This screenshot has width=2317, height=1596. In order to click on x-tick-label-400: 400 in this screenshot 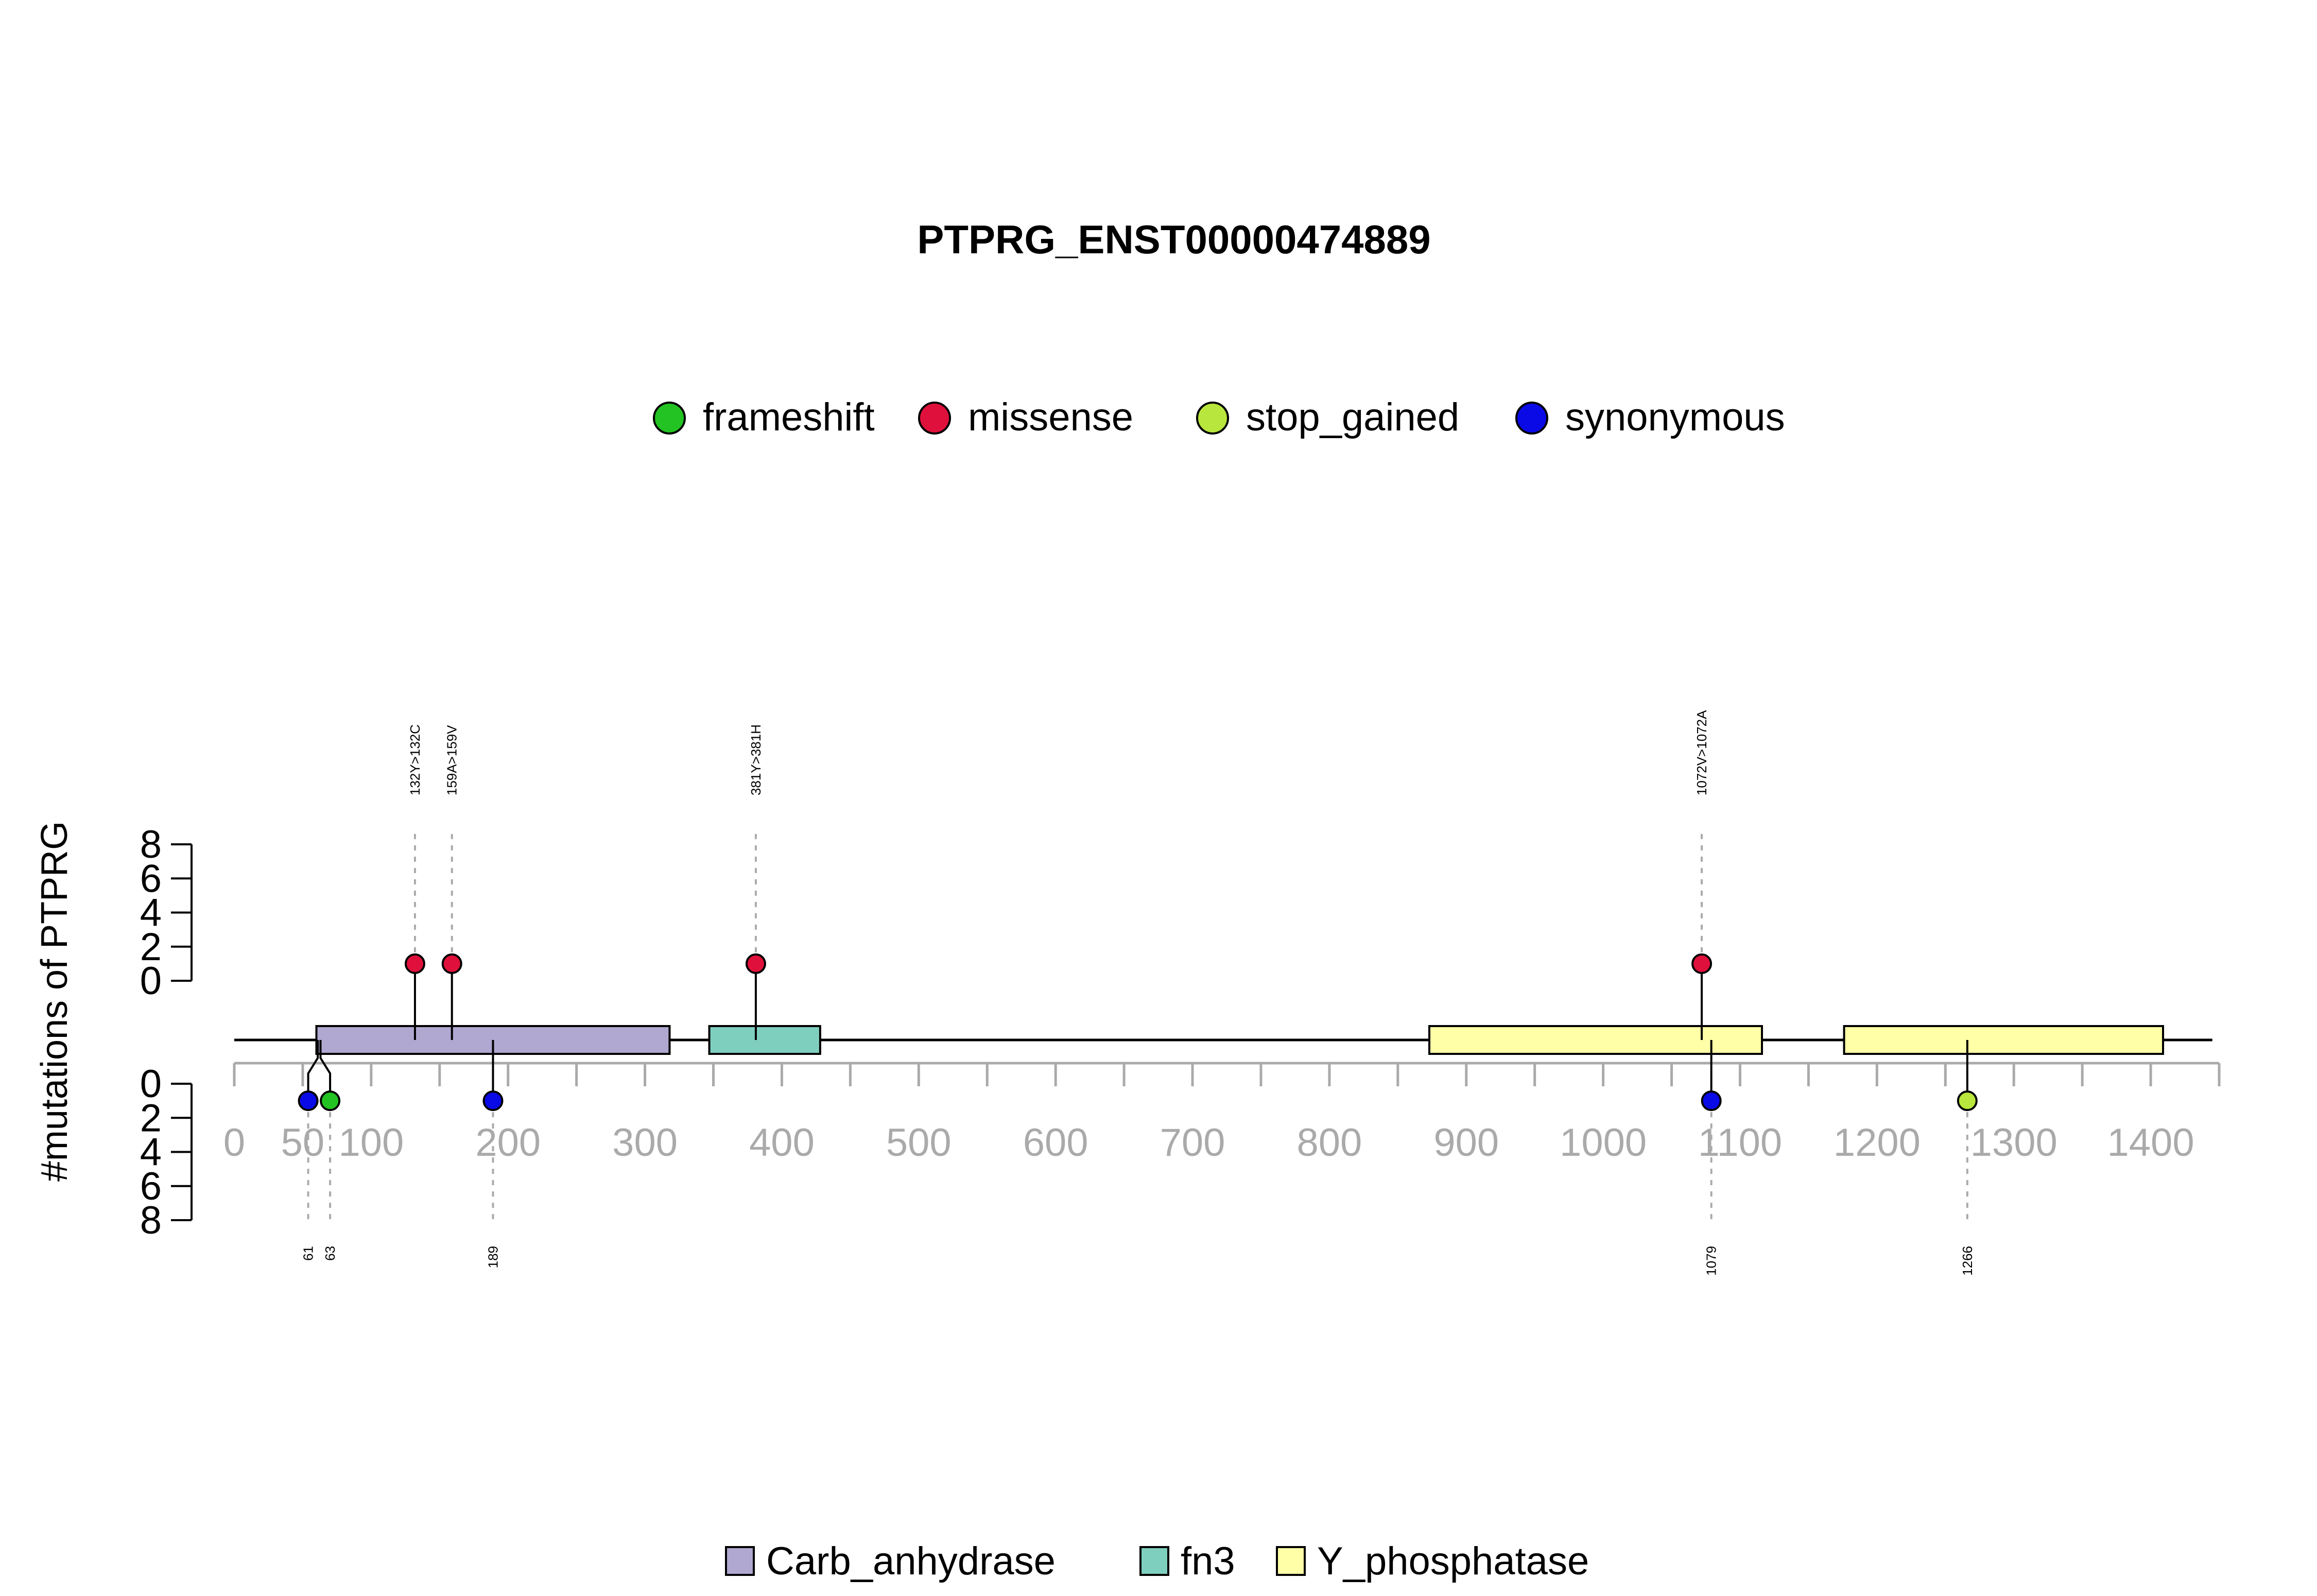, I will do `click(782, 1143)`.